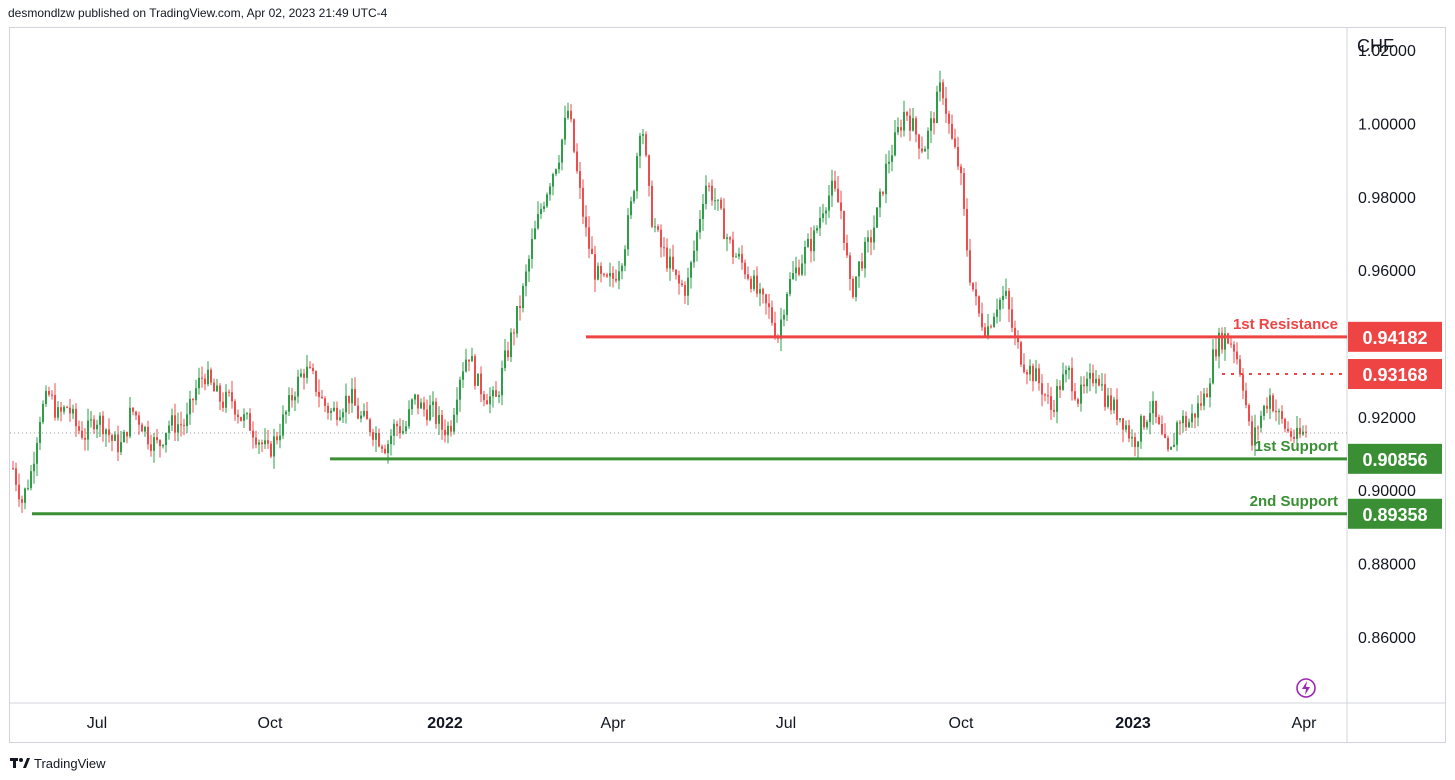 The height and width of the screenshot is (780, 1455). Describe the element at coordinates (1395, 513) in the screenshot. I see `support-price-badge` at that location.